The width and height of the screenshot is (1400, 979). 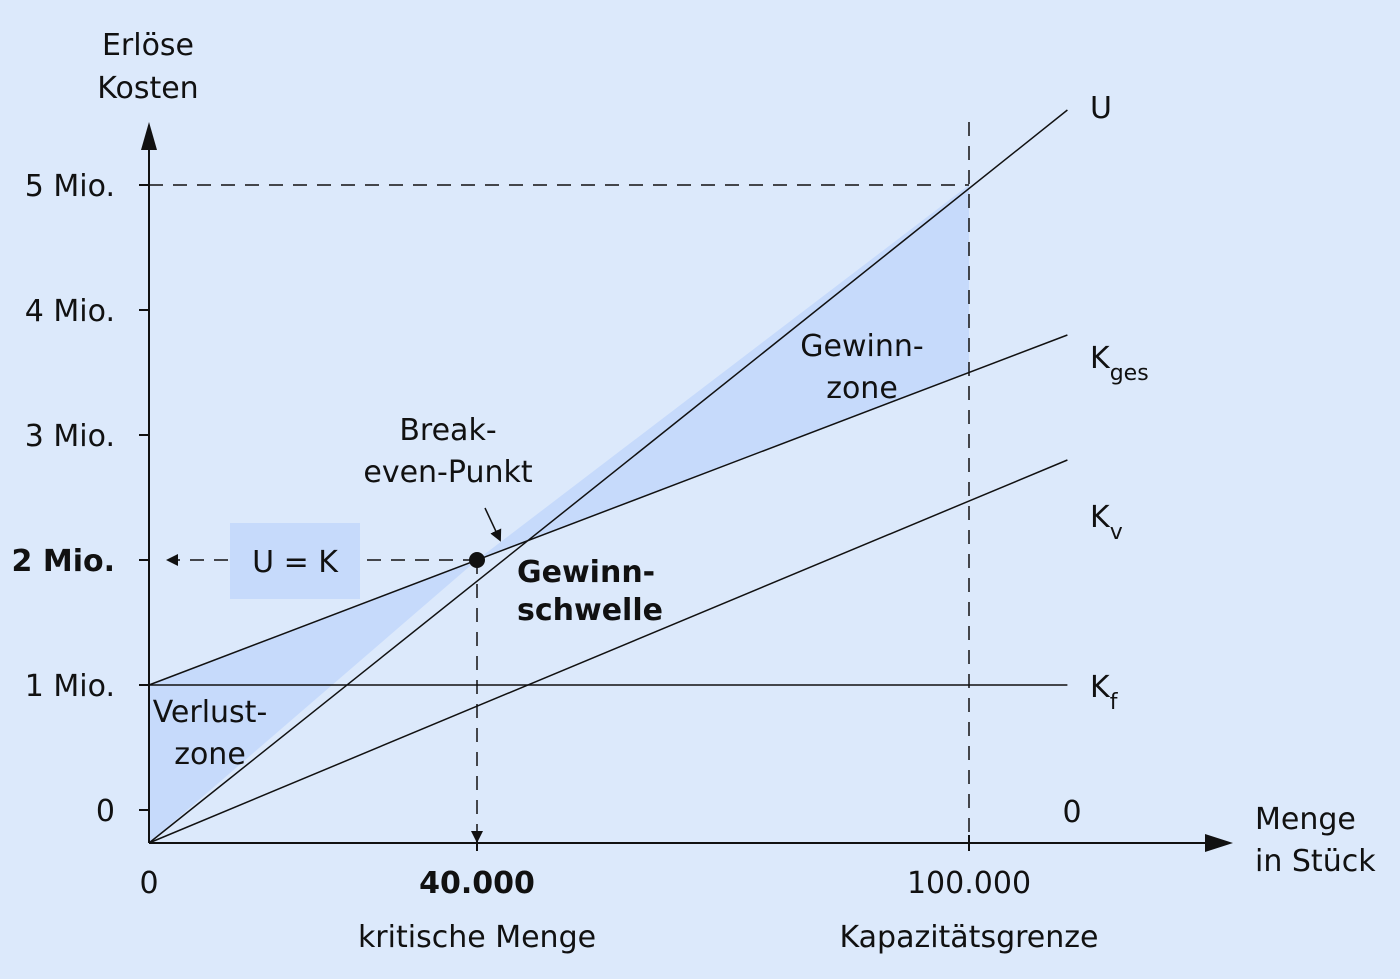 What do you see at coordinates (148, 45) in the screenshot?
I see `y-axis-title-line: Erlöse` at bounding box center [148, 45].